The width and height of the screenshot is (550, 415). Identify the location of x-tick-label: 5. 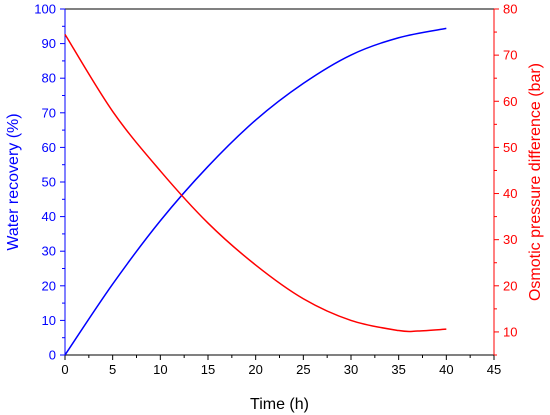
(112, 369).